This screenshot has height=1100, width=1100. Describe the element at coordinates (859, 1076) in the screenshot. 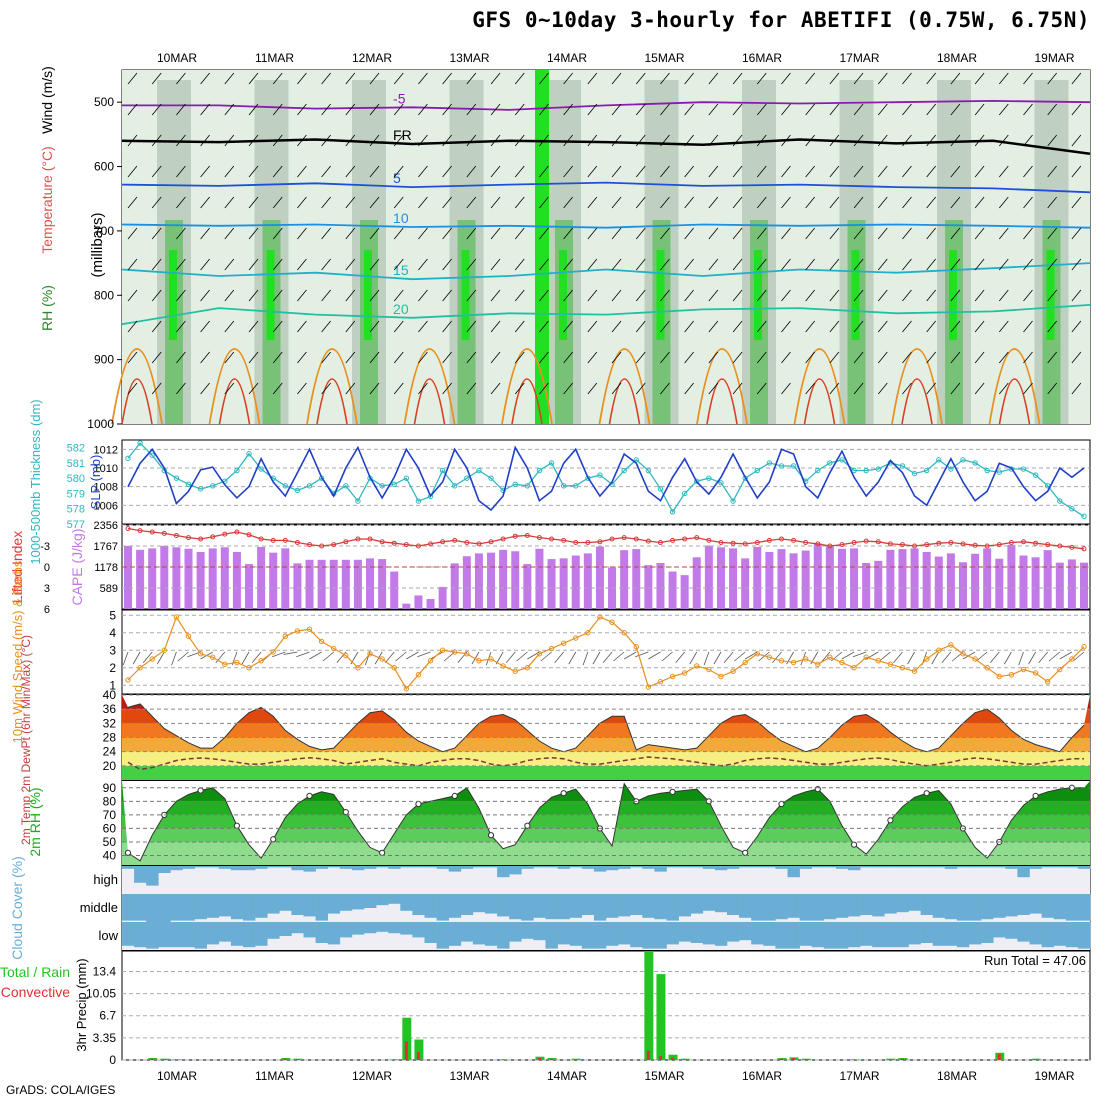

I see `date-label-bottom: 17MAR` at that location.